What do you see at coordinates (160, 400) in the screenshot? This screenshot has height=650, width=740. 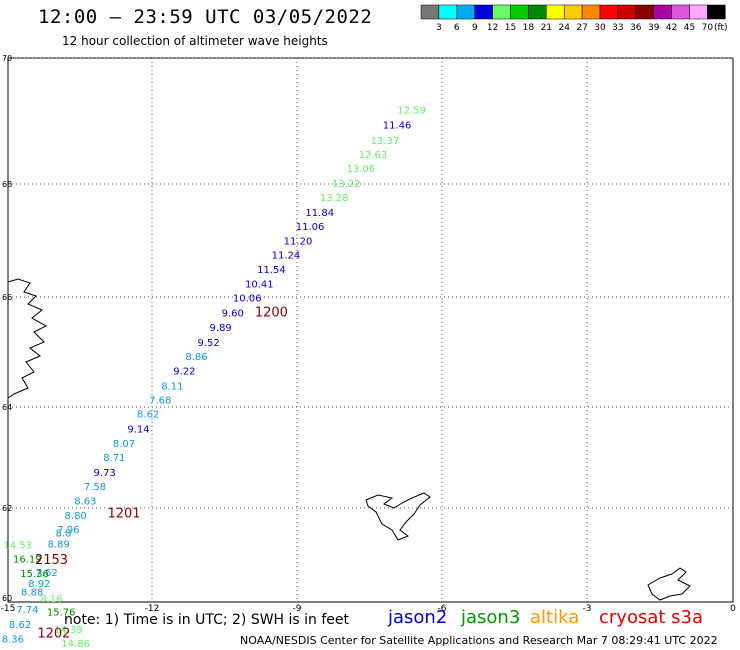 I see `wave-height-label: 7.68` at bounding box center [160, 400].